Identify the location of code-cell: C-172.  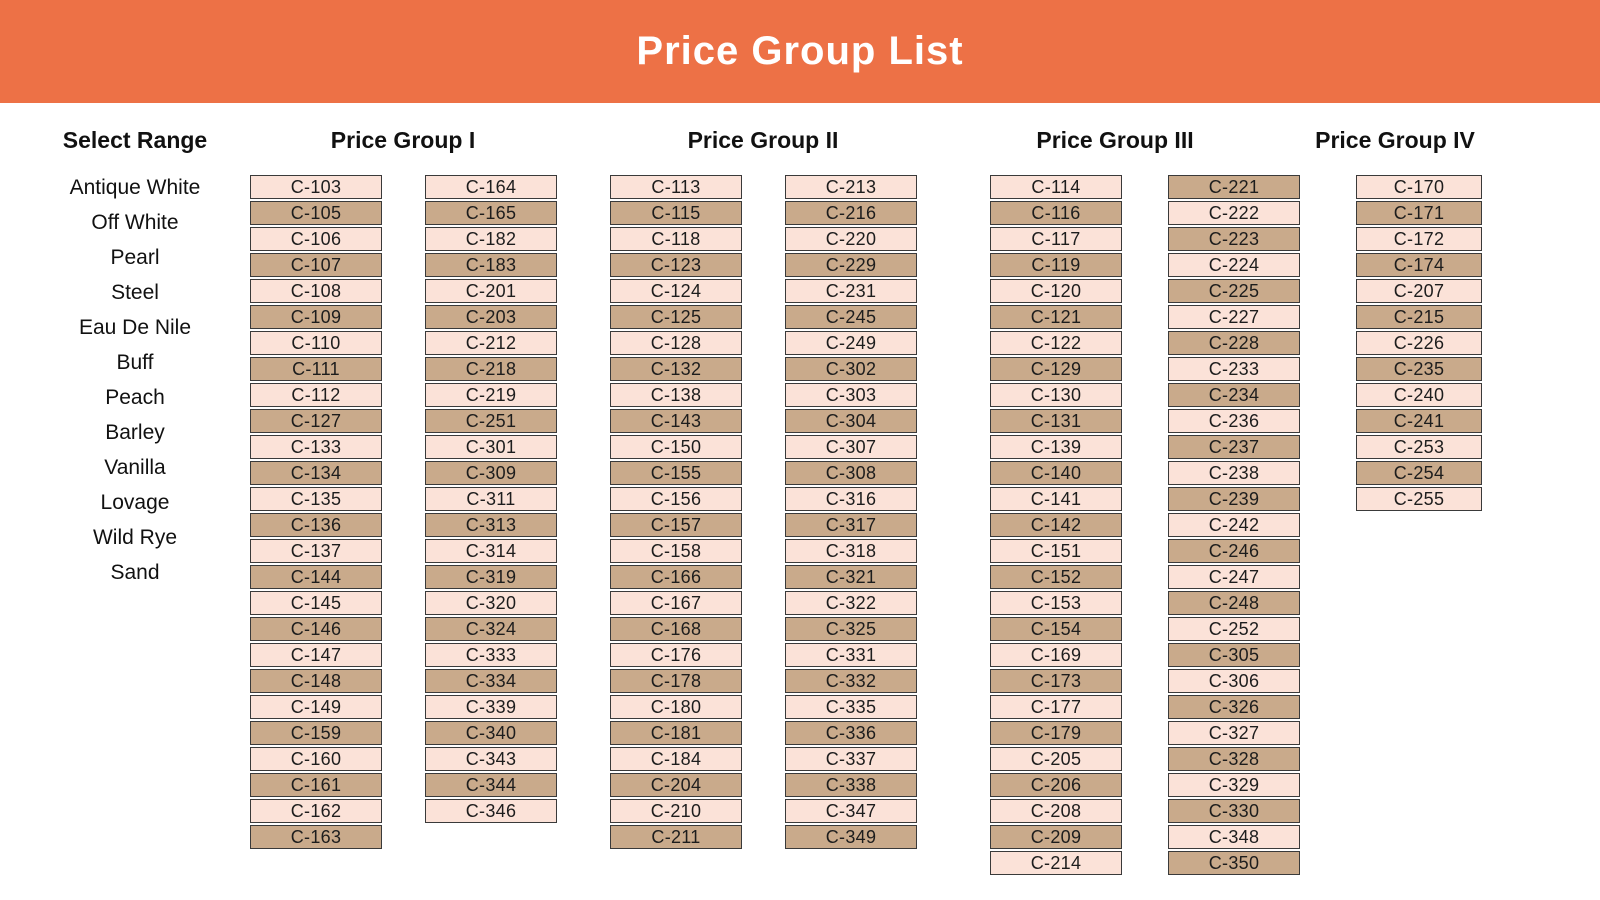
(1419, 239).